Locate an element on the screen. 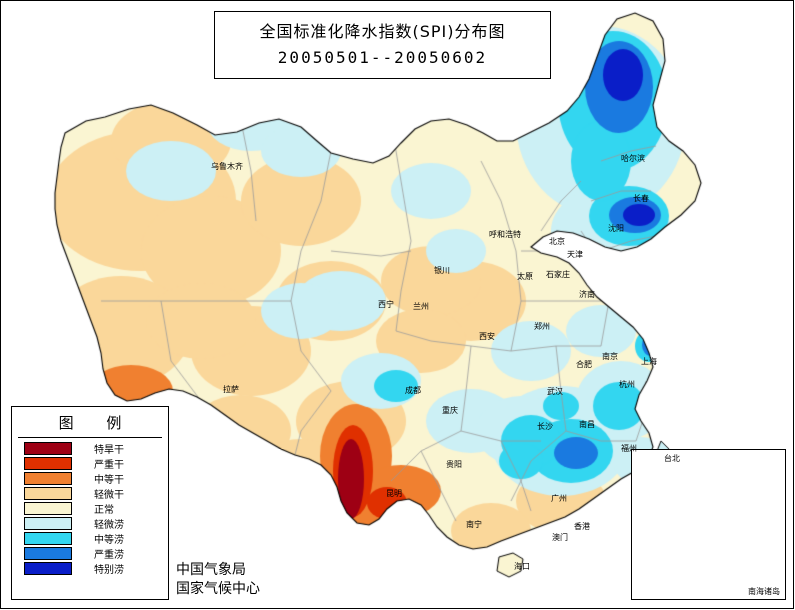 This screenshot has width=795, height=610. legend-item: 正常 is located at coordinates (90, 508).